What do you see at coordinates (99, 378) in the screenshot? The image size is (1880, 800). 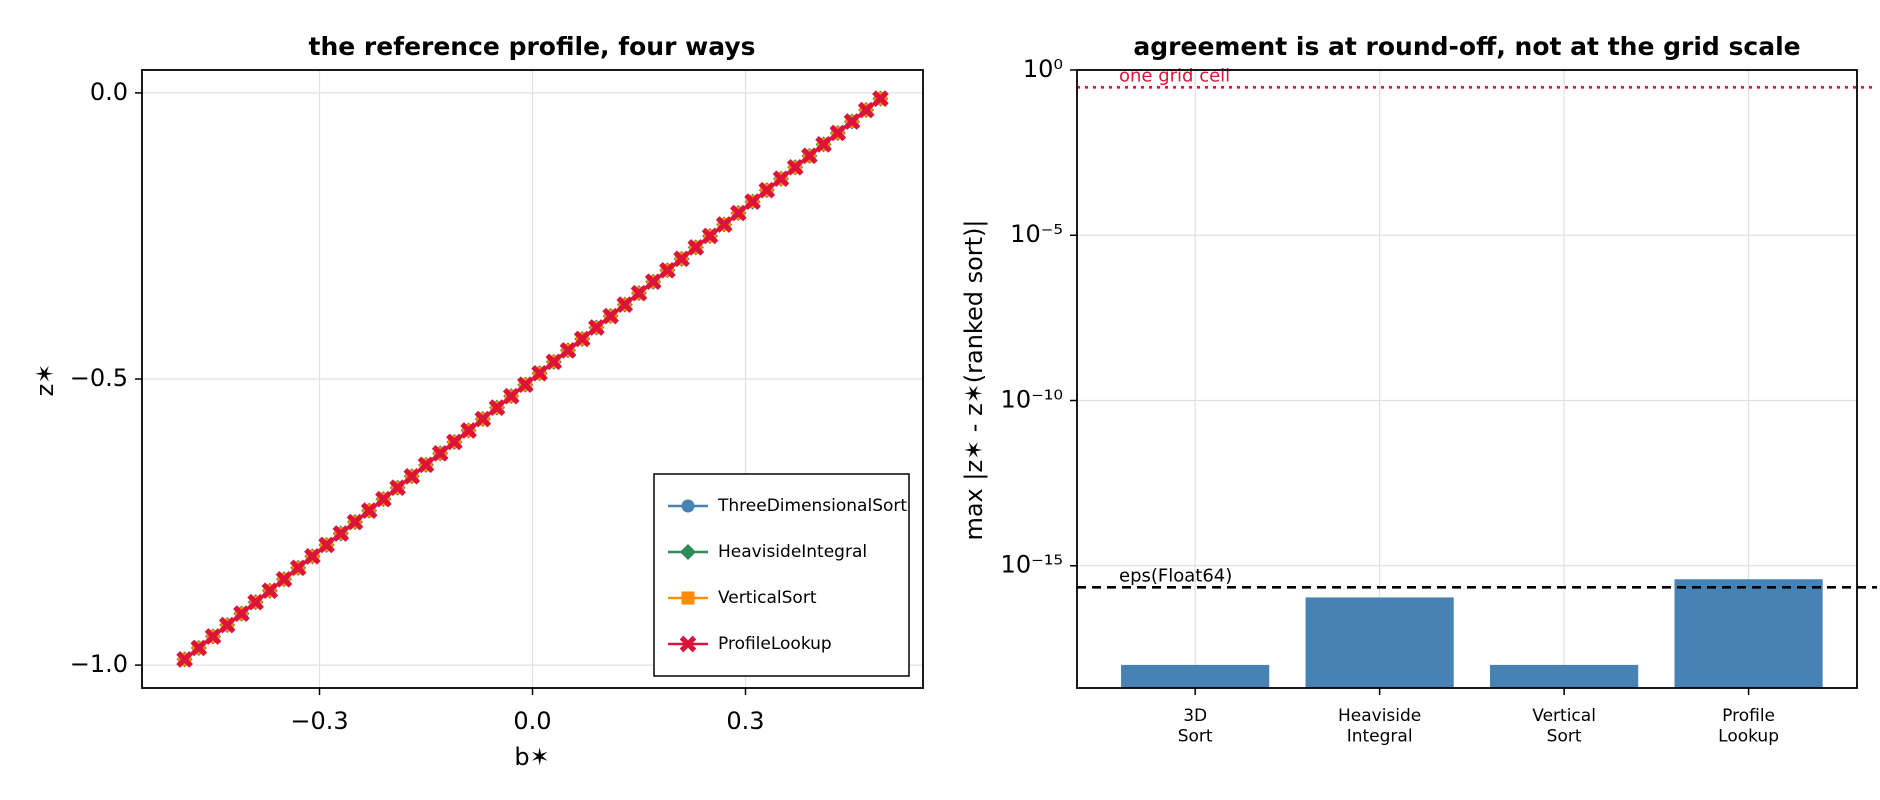 I see `y-tick-label: −0.5` at bounding box center [99, 378].